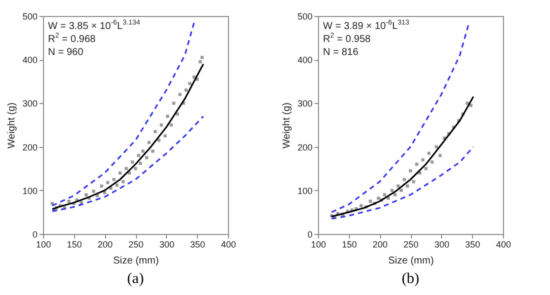  What do you see at coordinates (366, 26) in the screenshot?
I see `annotation: W = 3.89 × 10$^{-6}$L$^{313}$` at bounding box center [366, 26].